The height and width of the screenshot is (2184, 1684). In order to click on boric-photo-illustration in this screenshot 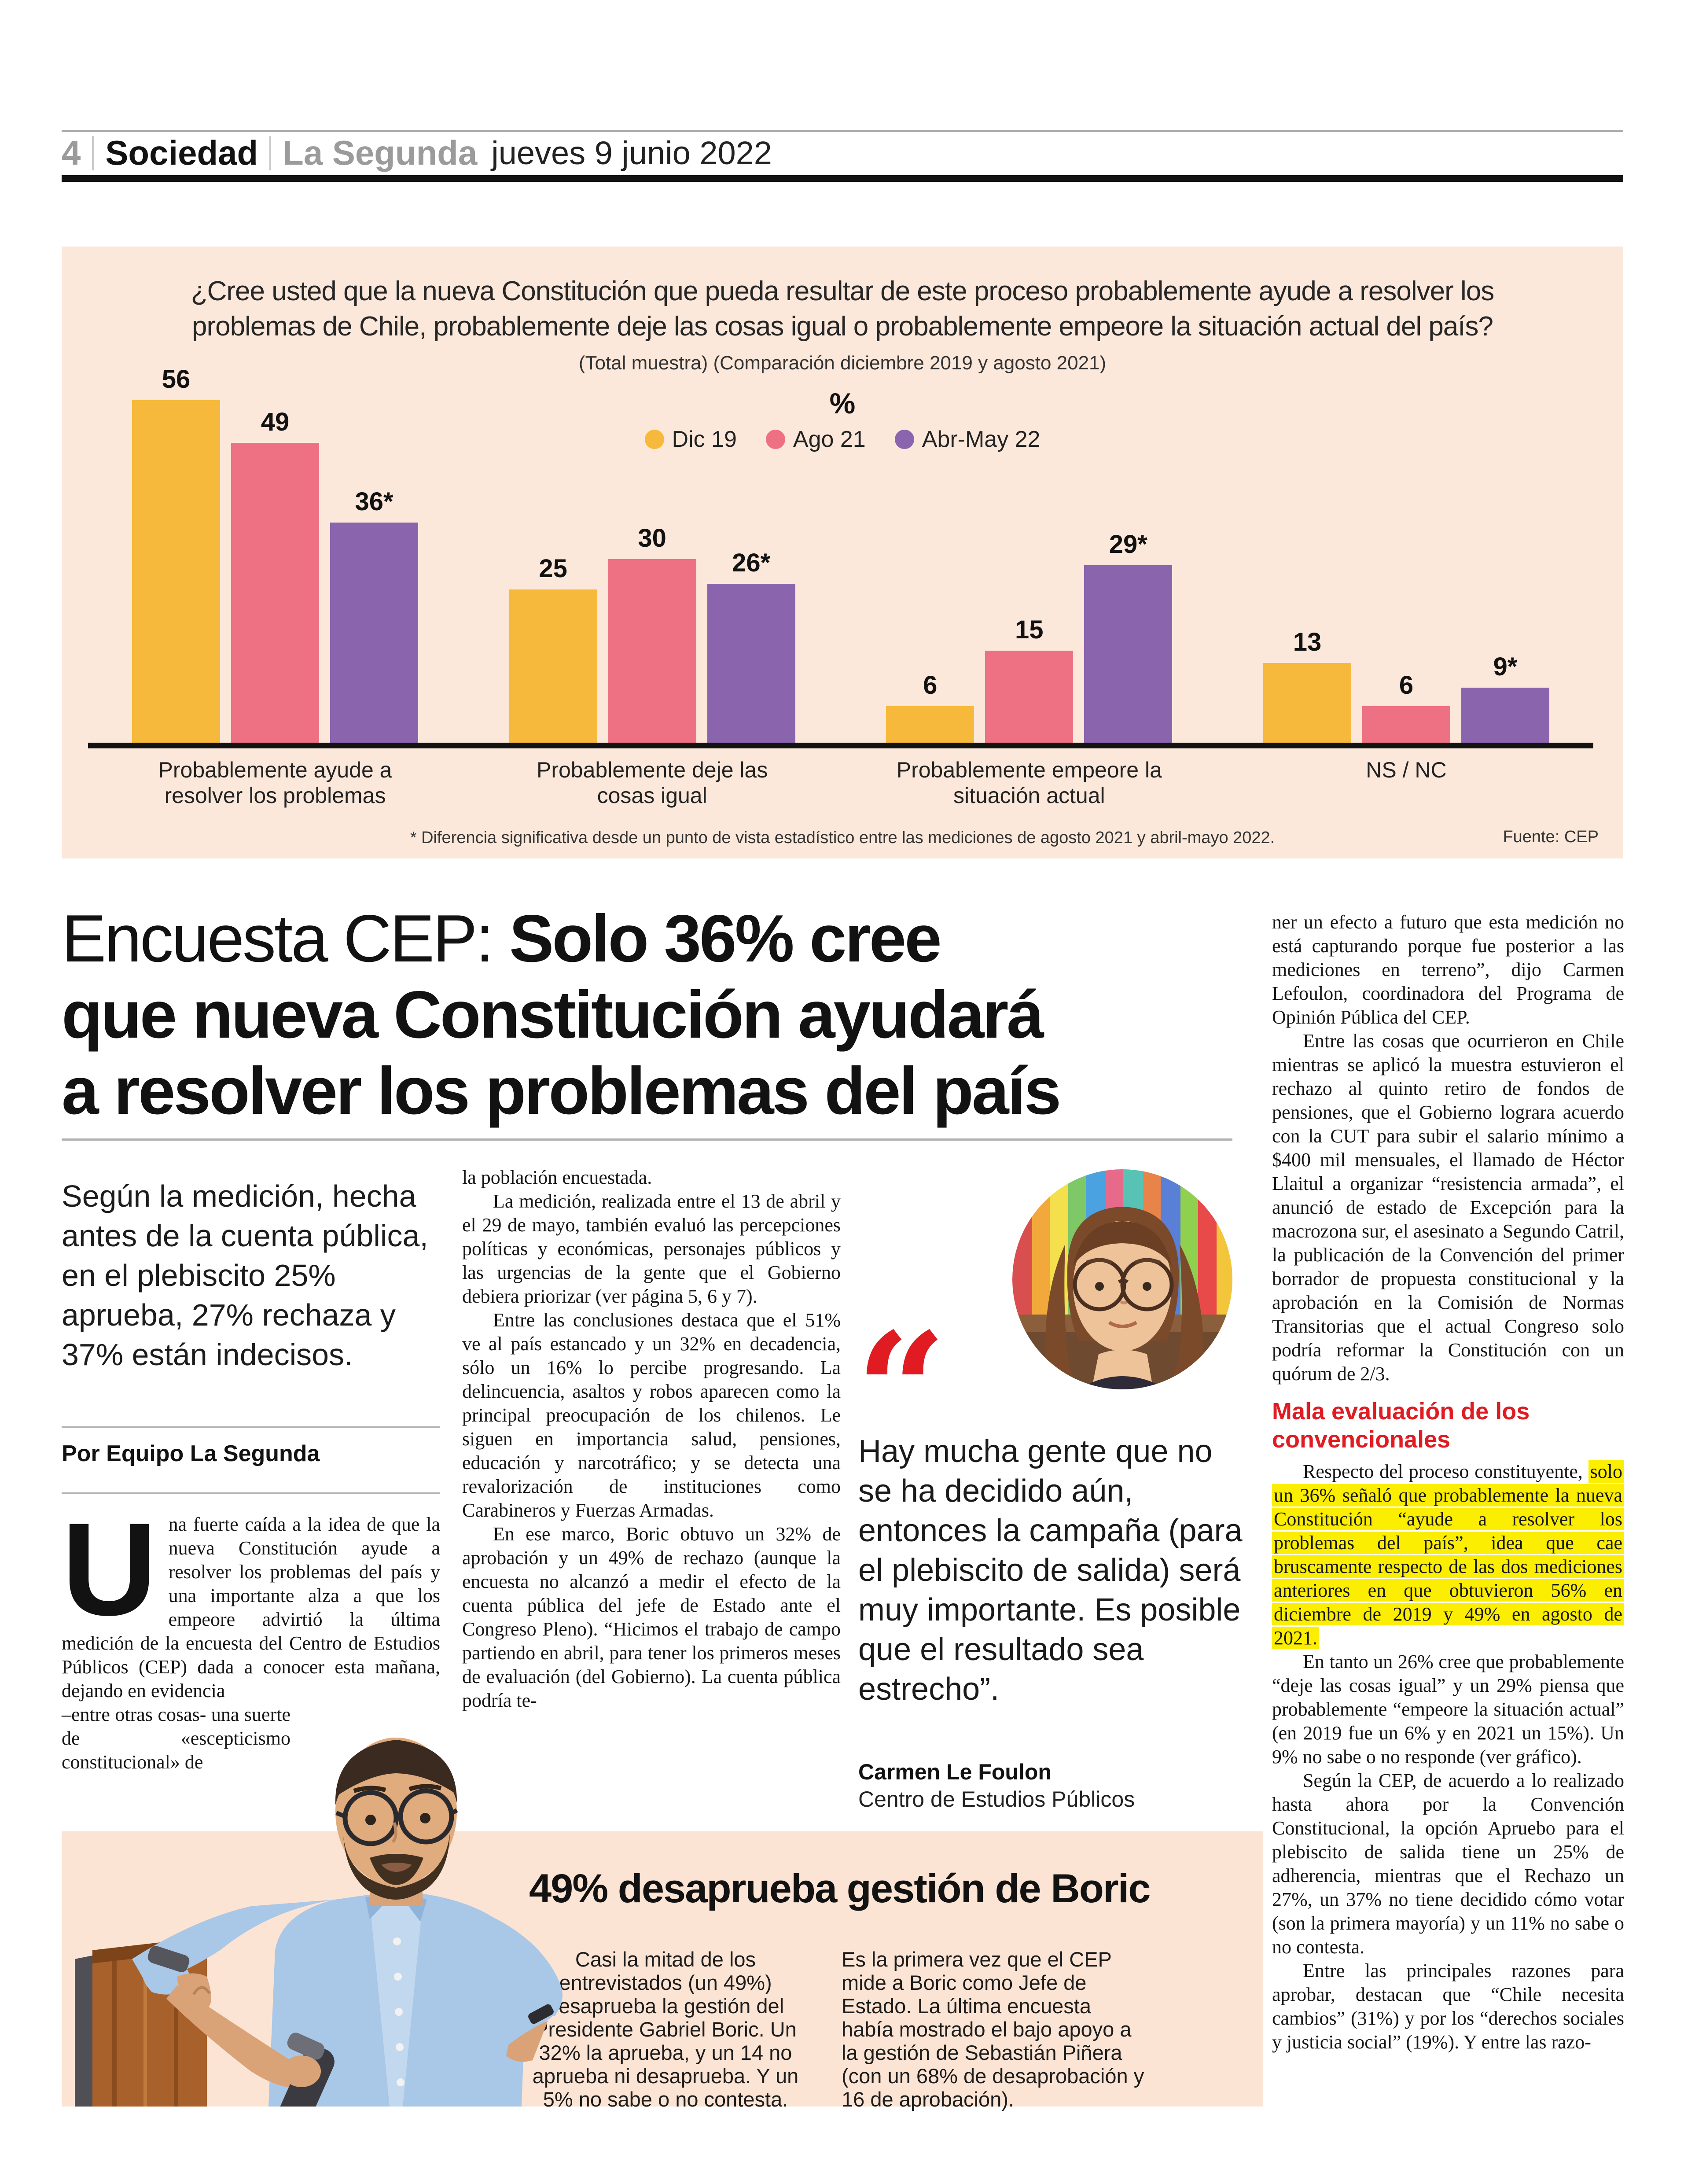, I will do `click(319, 1933)`.